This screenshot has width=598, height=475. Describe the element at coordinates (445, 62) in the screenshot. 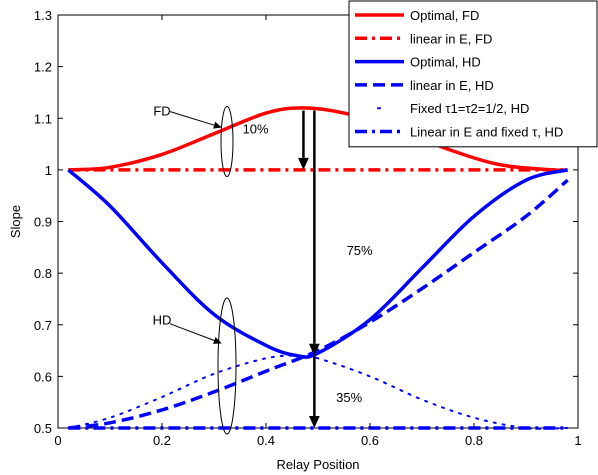

I see `legend-label-2: Optimal, HD` at that location.